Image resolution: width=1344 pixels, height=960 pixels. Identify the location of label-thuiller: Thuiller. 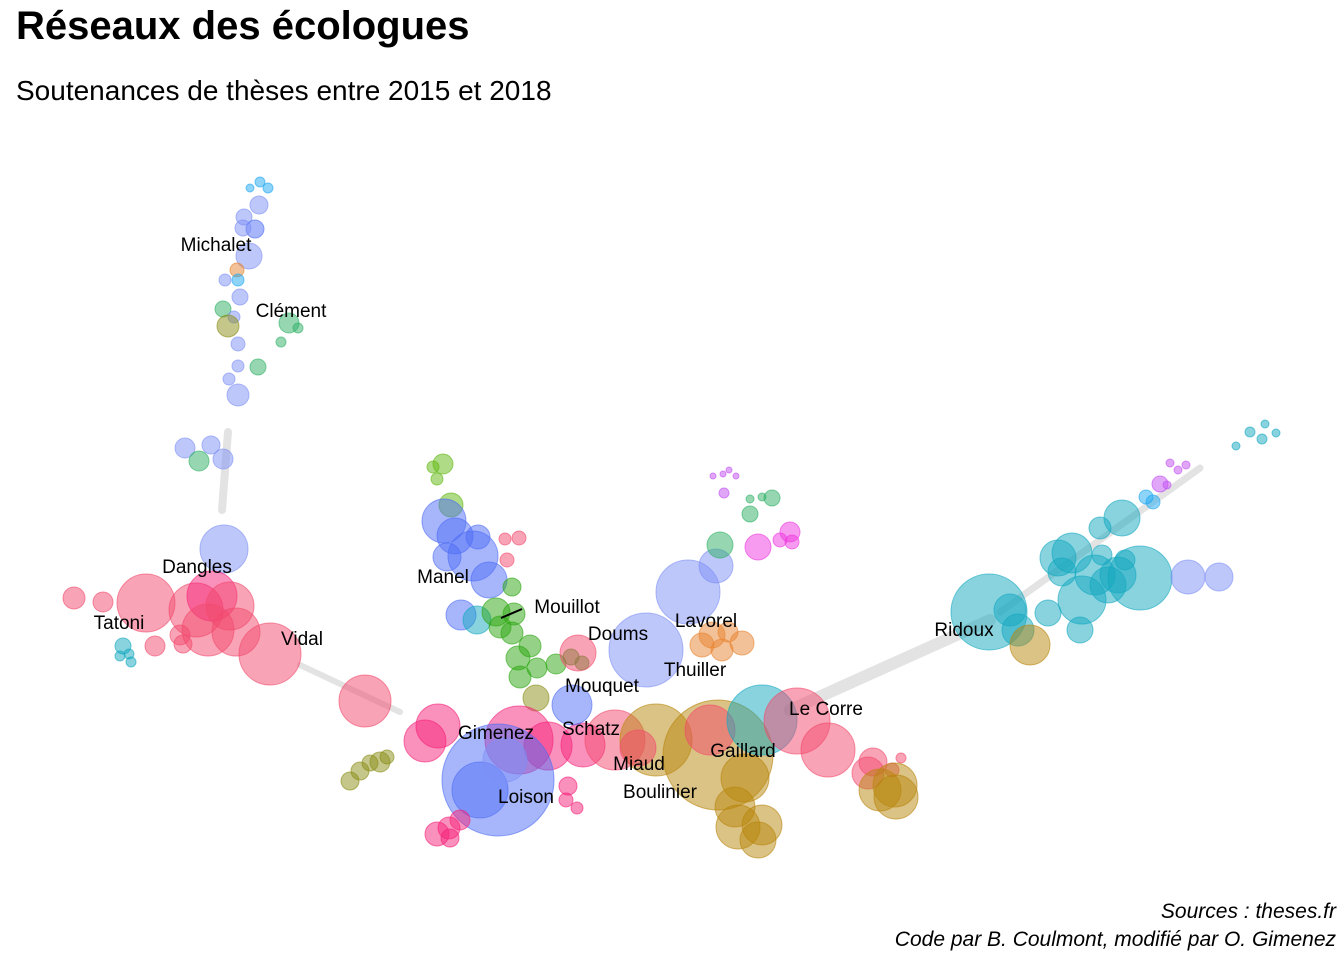
(695, 670).